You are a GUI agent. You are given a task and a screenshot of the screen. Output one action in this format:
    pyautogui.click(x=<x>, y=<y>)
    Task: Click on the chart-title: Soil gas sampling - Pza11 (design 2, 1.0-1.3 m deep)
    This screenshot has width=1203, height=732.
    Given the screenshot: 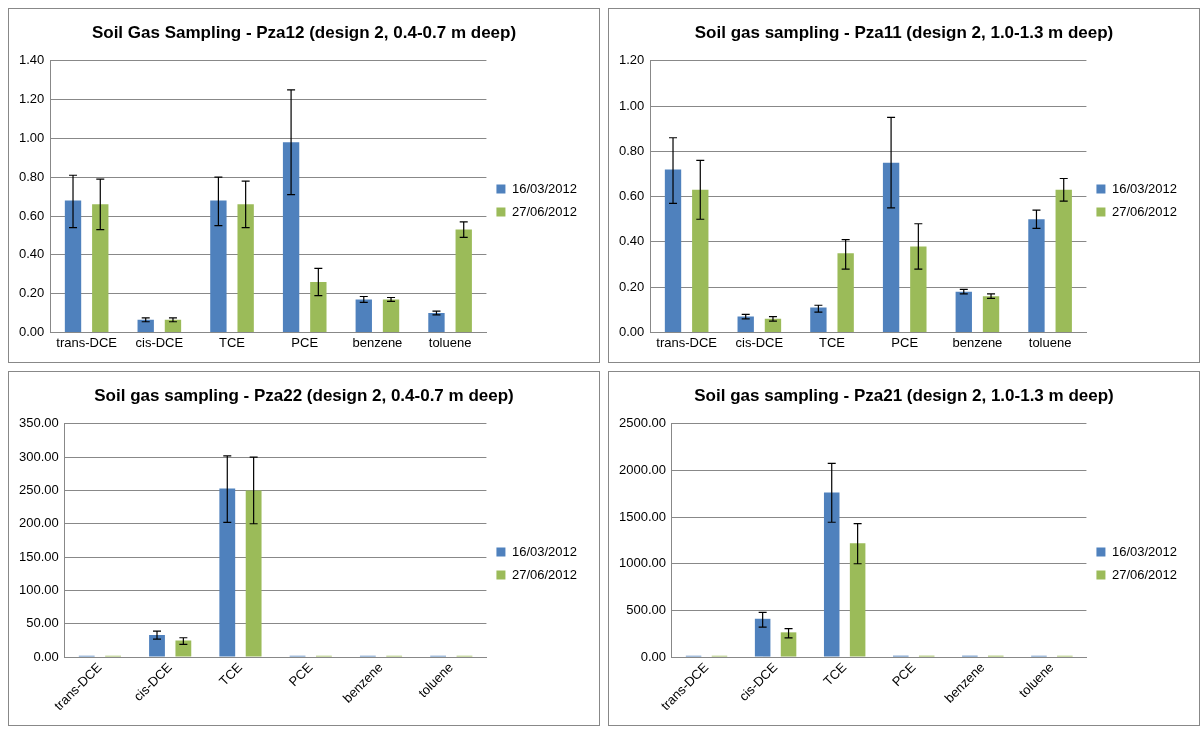 What is the action you would take?
    pyautogui.click(x=904, y=33)
    